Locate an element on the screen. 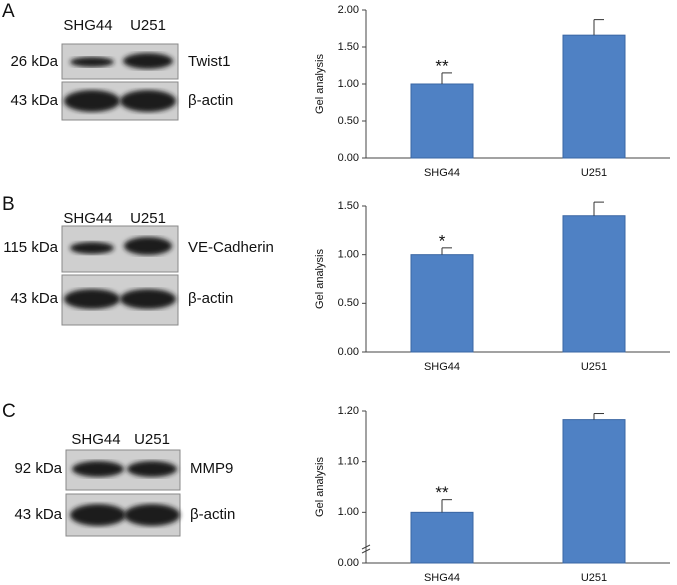 This screenshot has width=677, height=585. blot-c is located at coordinates (123, 493).